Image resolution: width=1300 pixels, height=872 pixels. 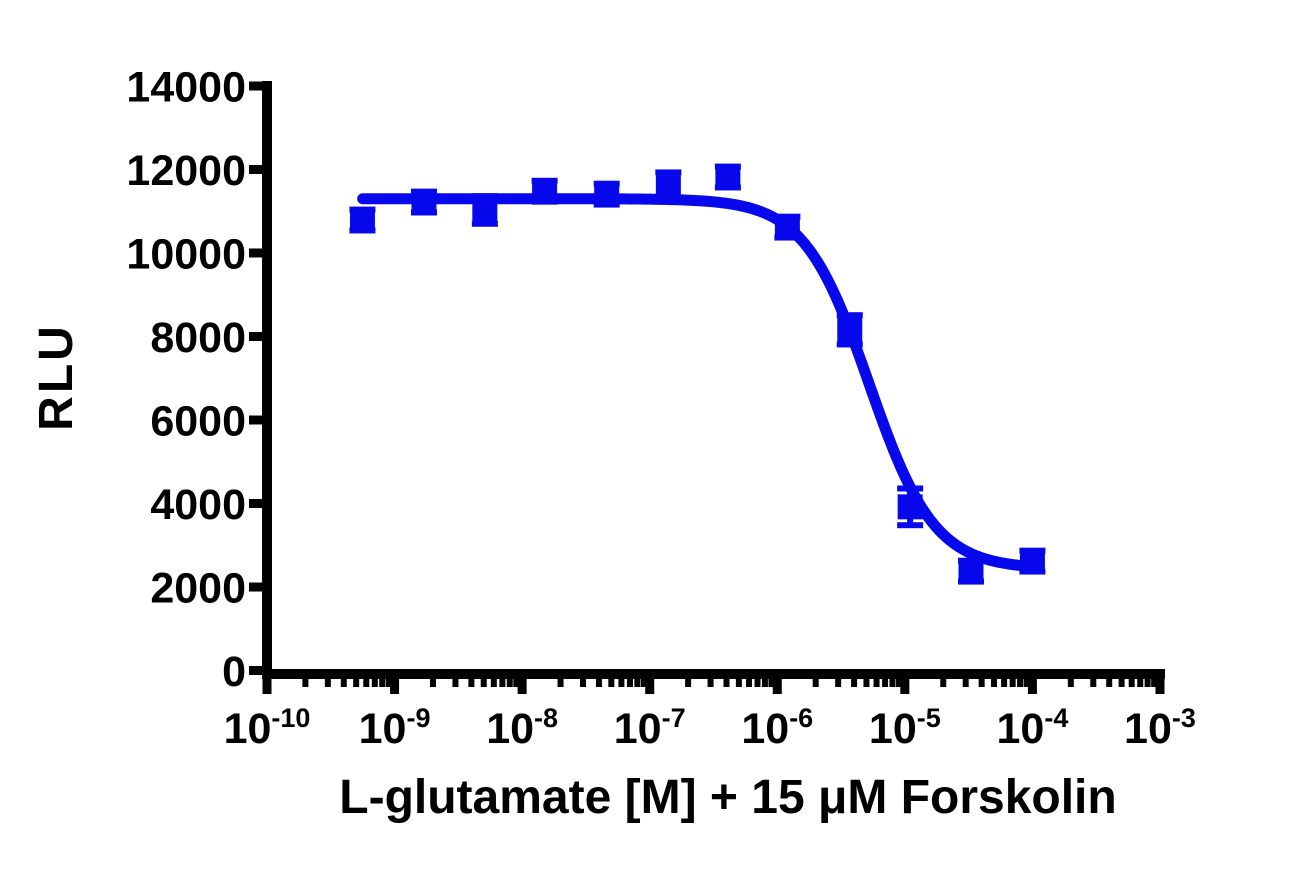 I want to click on x-tick-label: 10⁻⁷, so click(x=650, y=728).